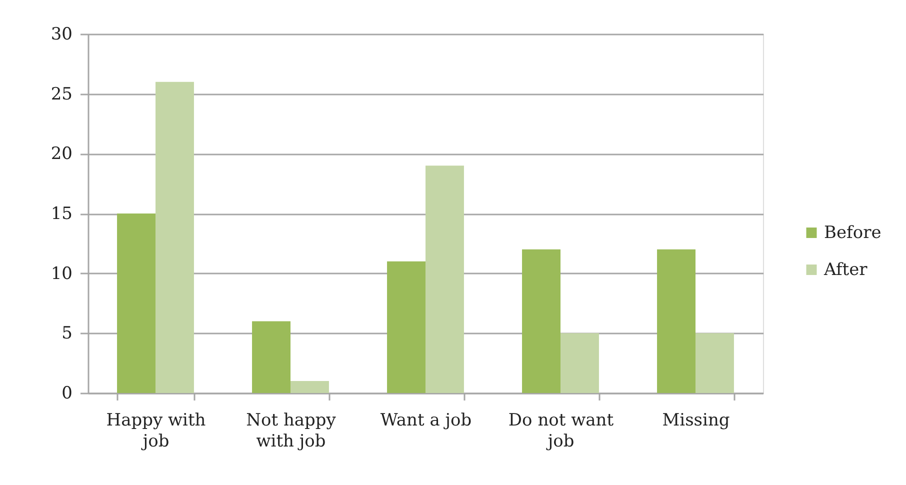 The width and height of the screenshot is (906, 485). What do you see at coordinates (291, 431) in the screenshot?
I see `x-tick-label: Not happy with job` at bounding box center [291, 431].